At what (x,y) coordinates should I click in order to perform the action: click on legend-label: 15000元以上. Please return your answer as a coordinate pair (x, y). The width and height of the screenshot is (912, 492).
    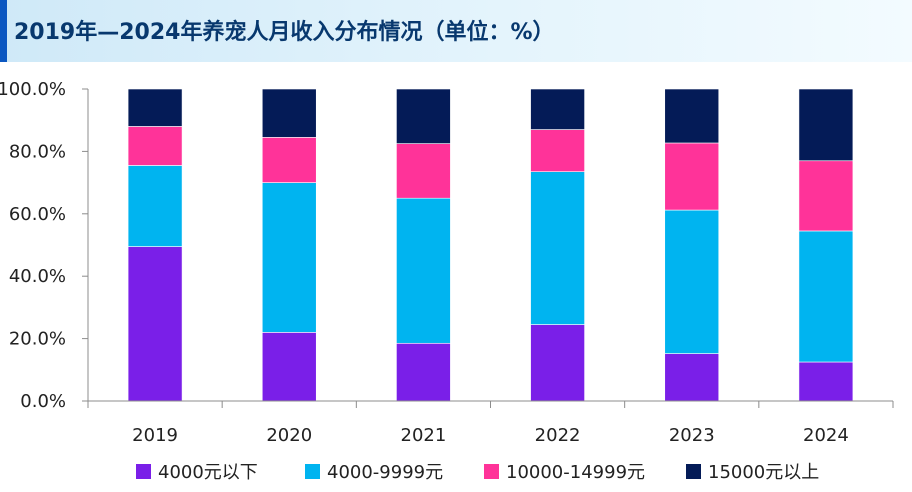
    Looking at the image, I should click on (764, 472).